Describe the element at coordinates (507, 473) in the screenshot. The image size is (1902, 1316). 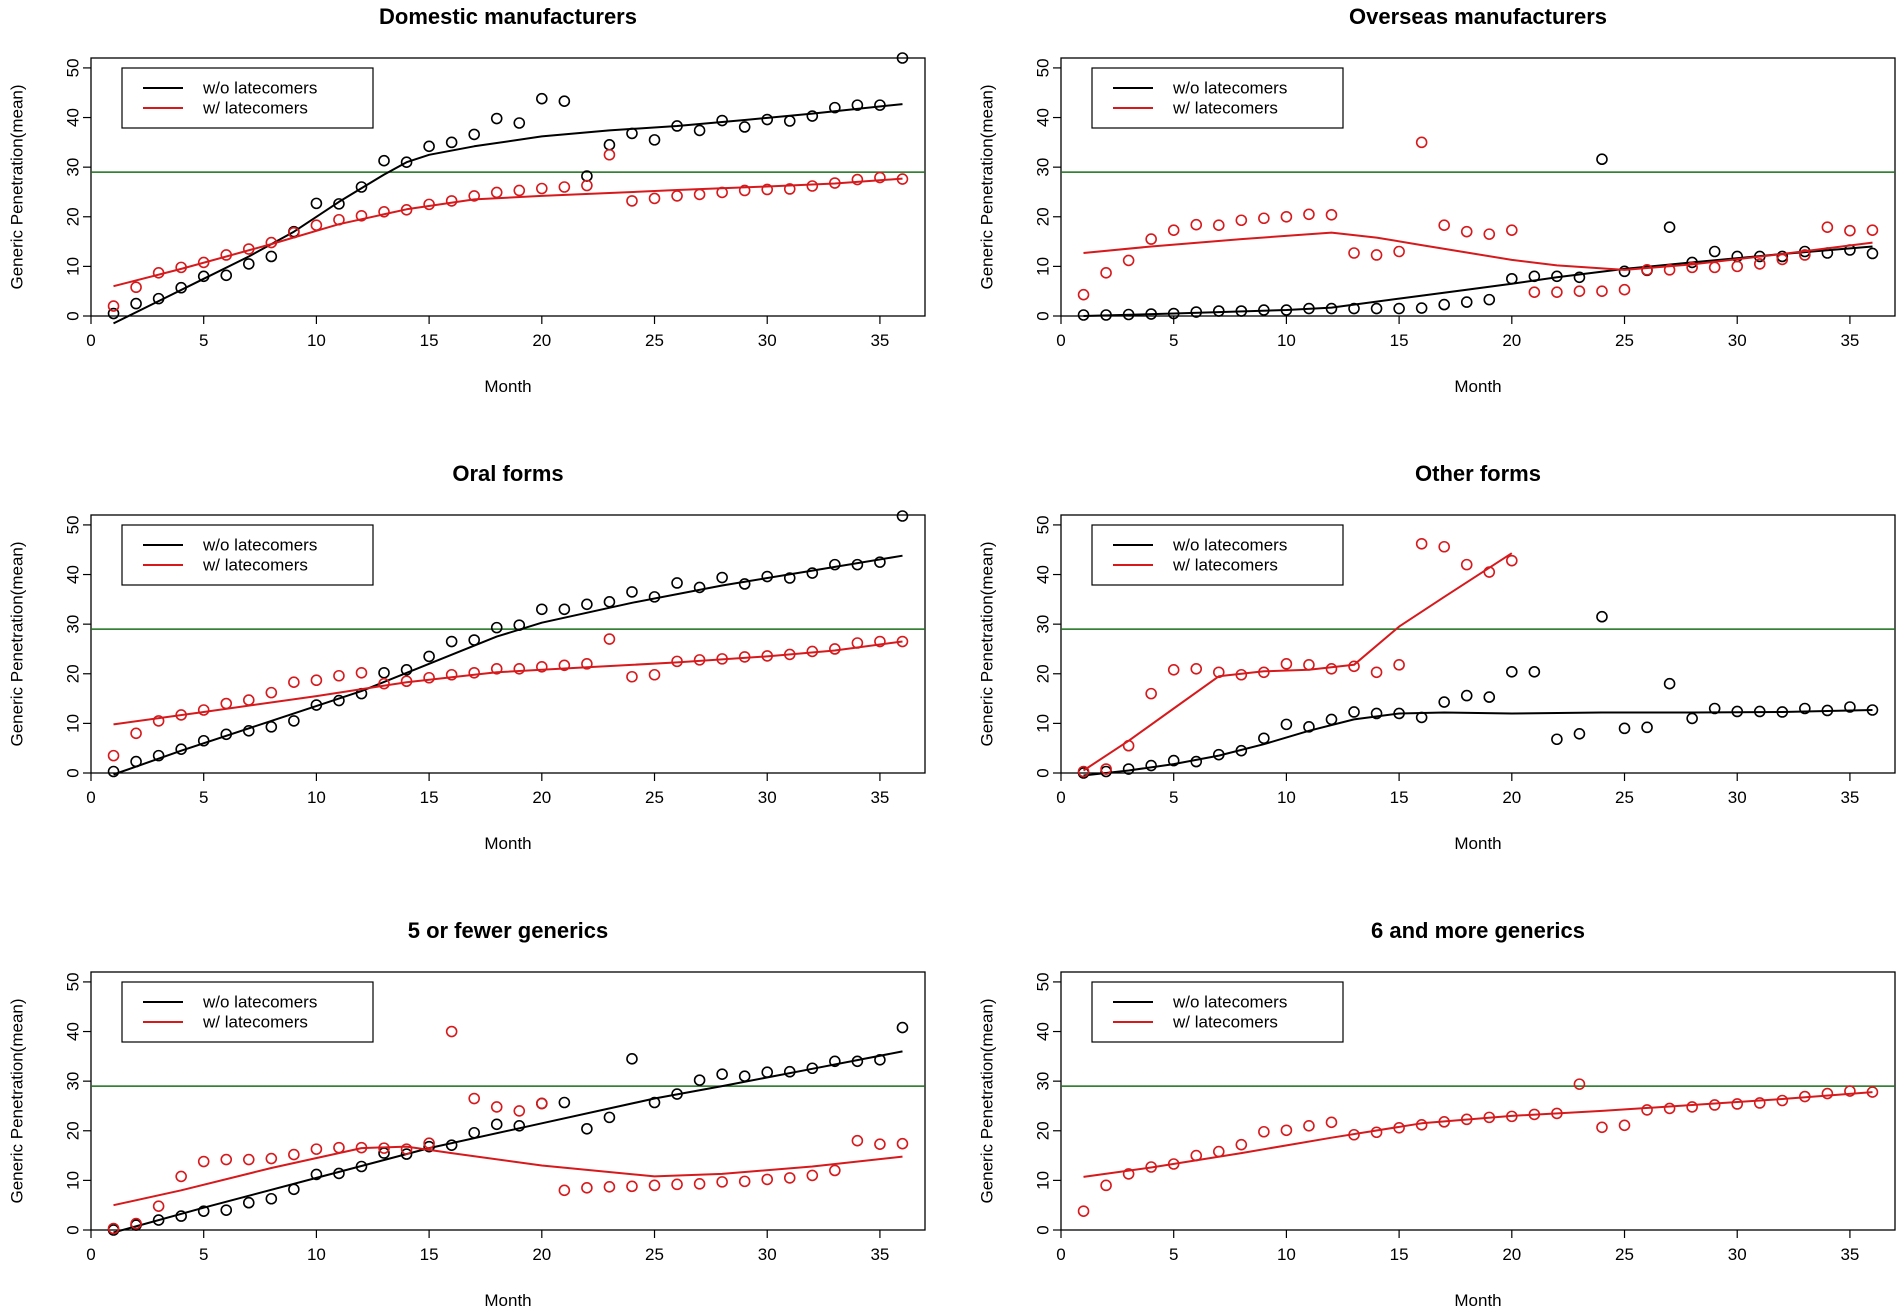
I see `chart-title: Oral forms` at that location.